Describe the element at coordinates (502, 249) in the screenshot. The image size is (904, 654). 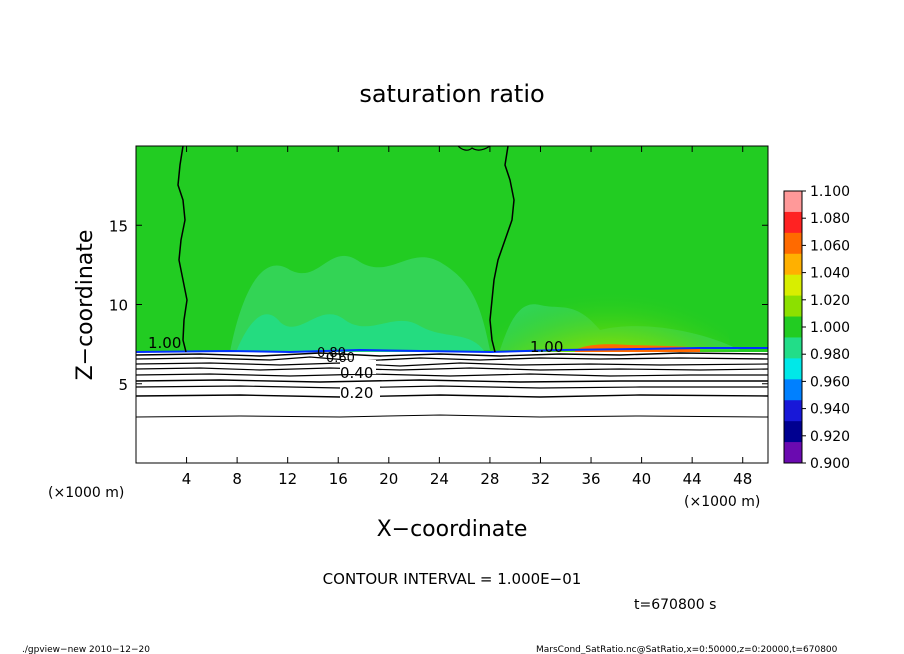
I see `contour-1-00-right` at that location.